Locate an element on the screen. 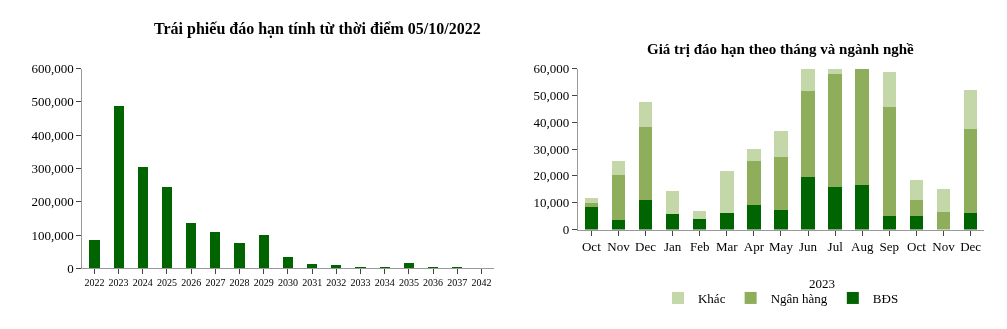 The image size is (1007, 329). y-tick-label: 20,000 is located at coordinates (551, 176).